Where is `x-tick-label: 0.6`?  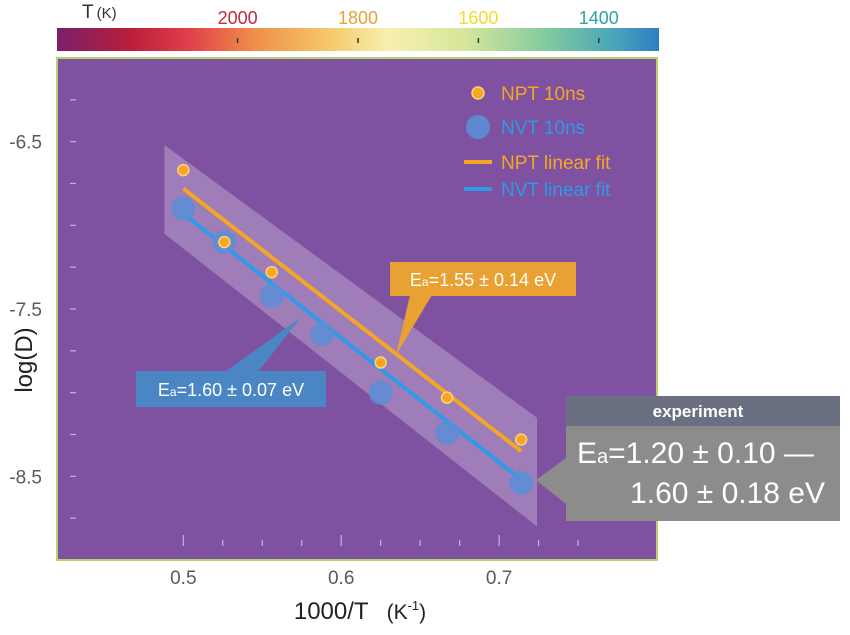 x-tick-label: 0.6 is located at coordinates (341, 578).